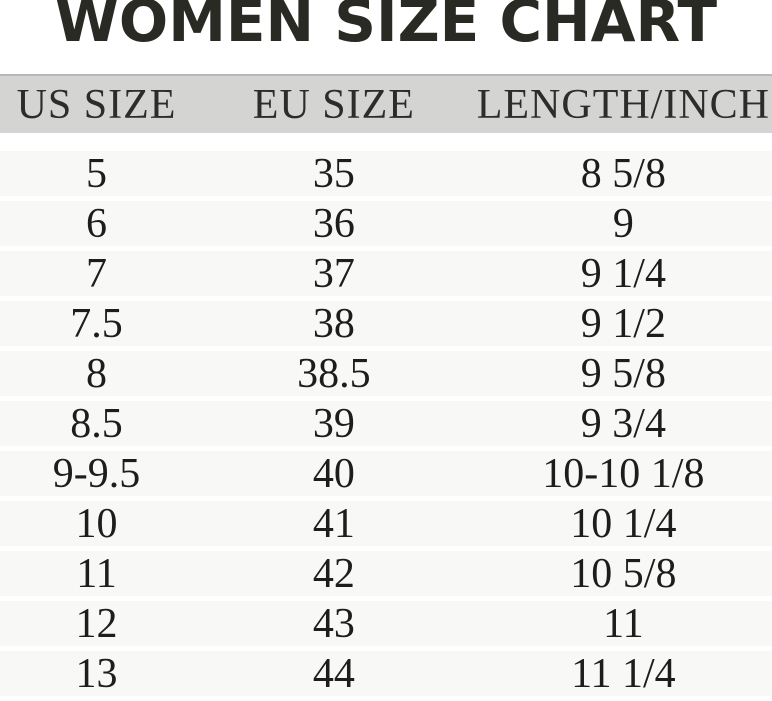 The height and width of the screenshot is (701, 772). Describe the element at coordinates (96, 423) in the screenshot. I see `table-cell-us-size: 8.5` at that location.